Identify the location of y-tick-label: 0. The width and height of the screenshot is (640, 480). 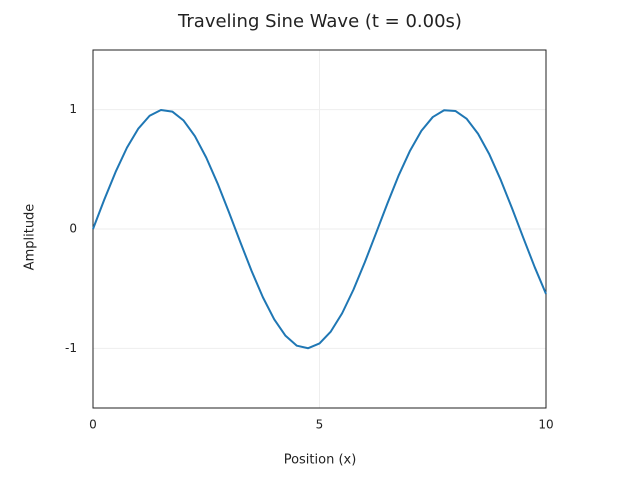
(73, 229).